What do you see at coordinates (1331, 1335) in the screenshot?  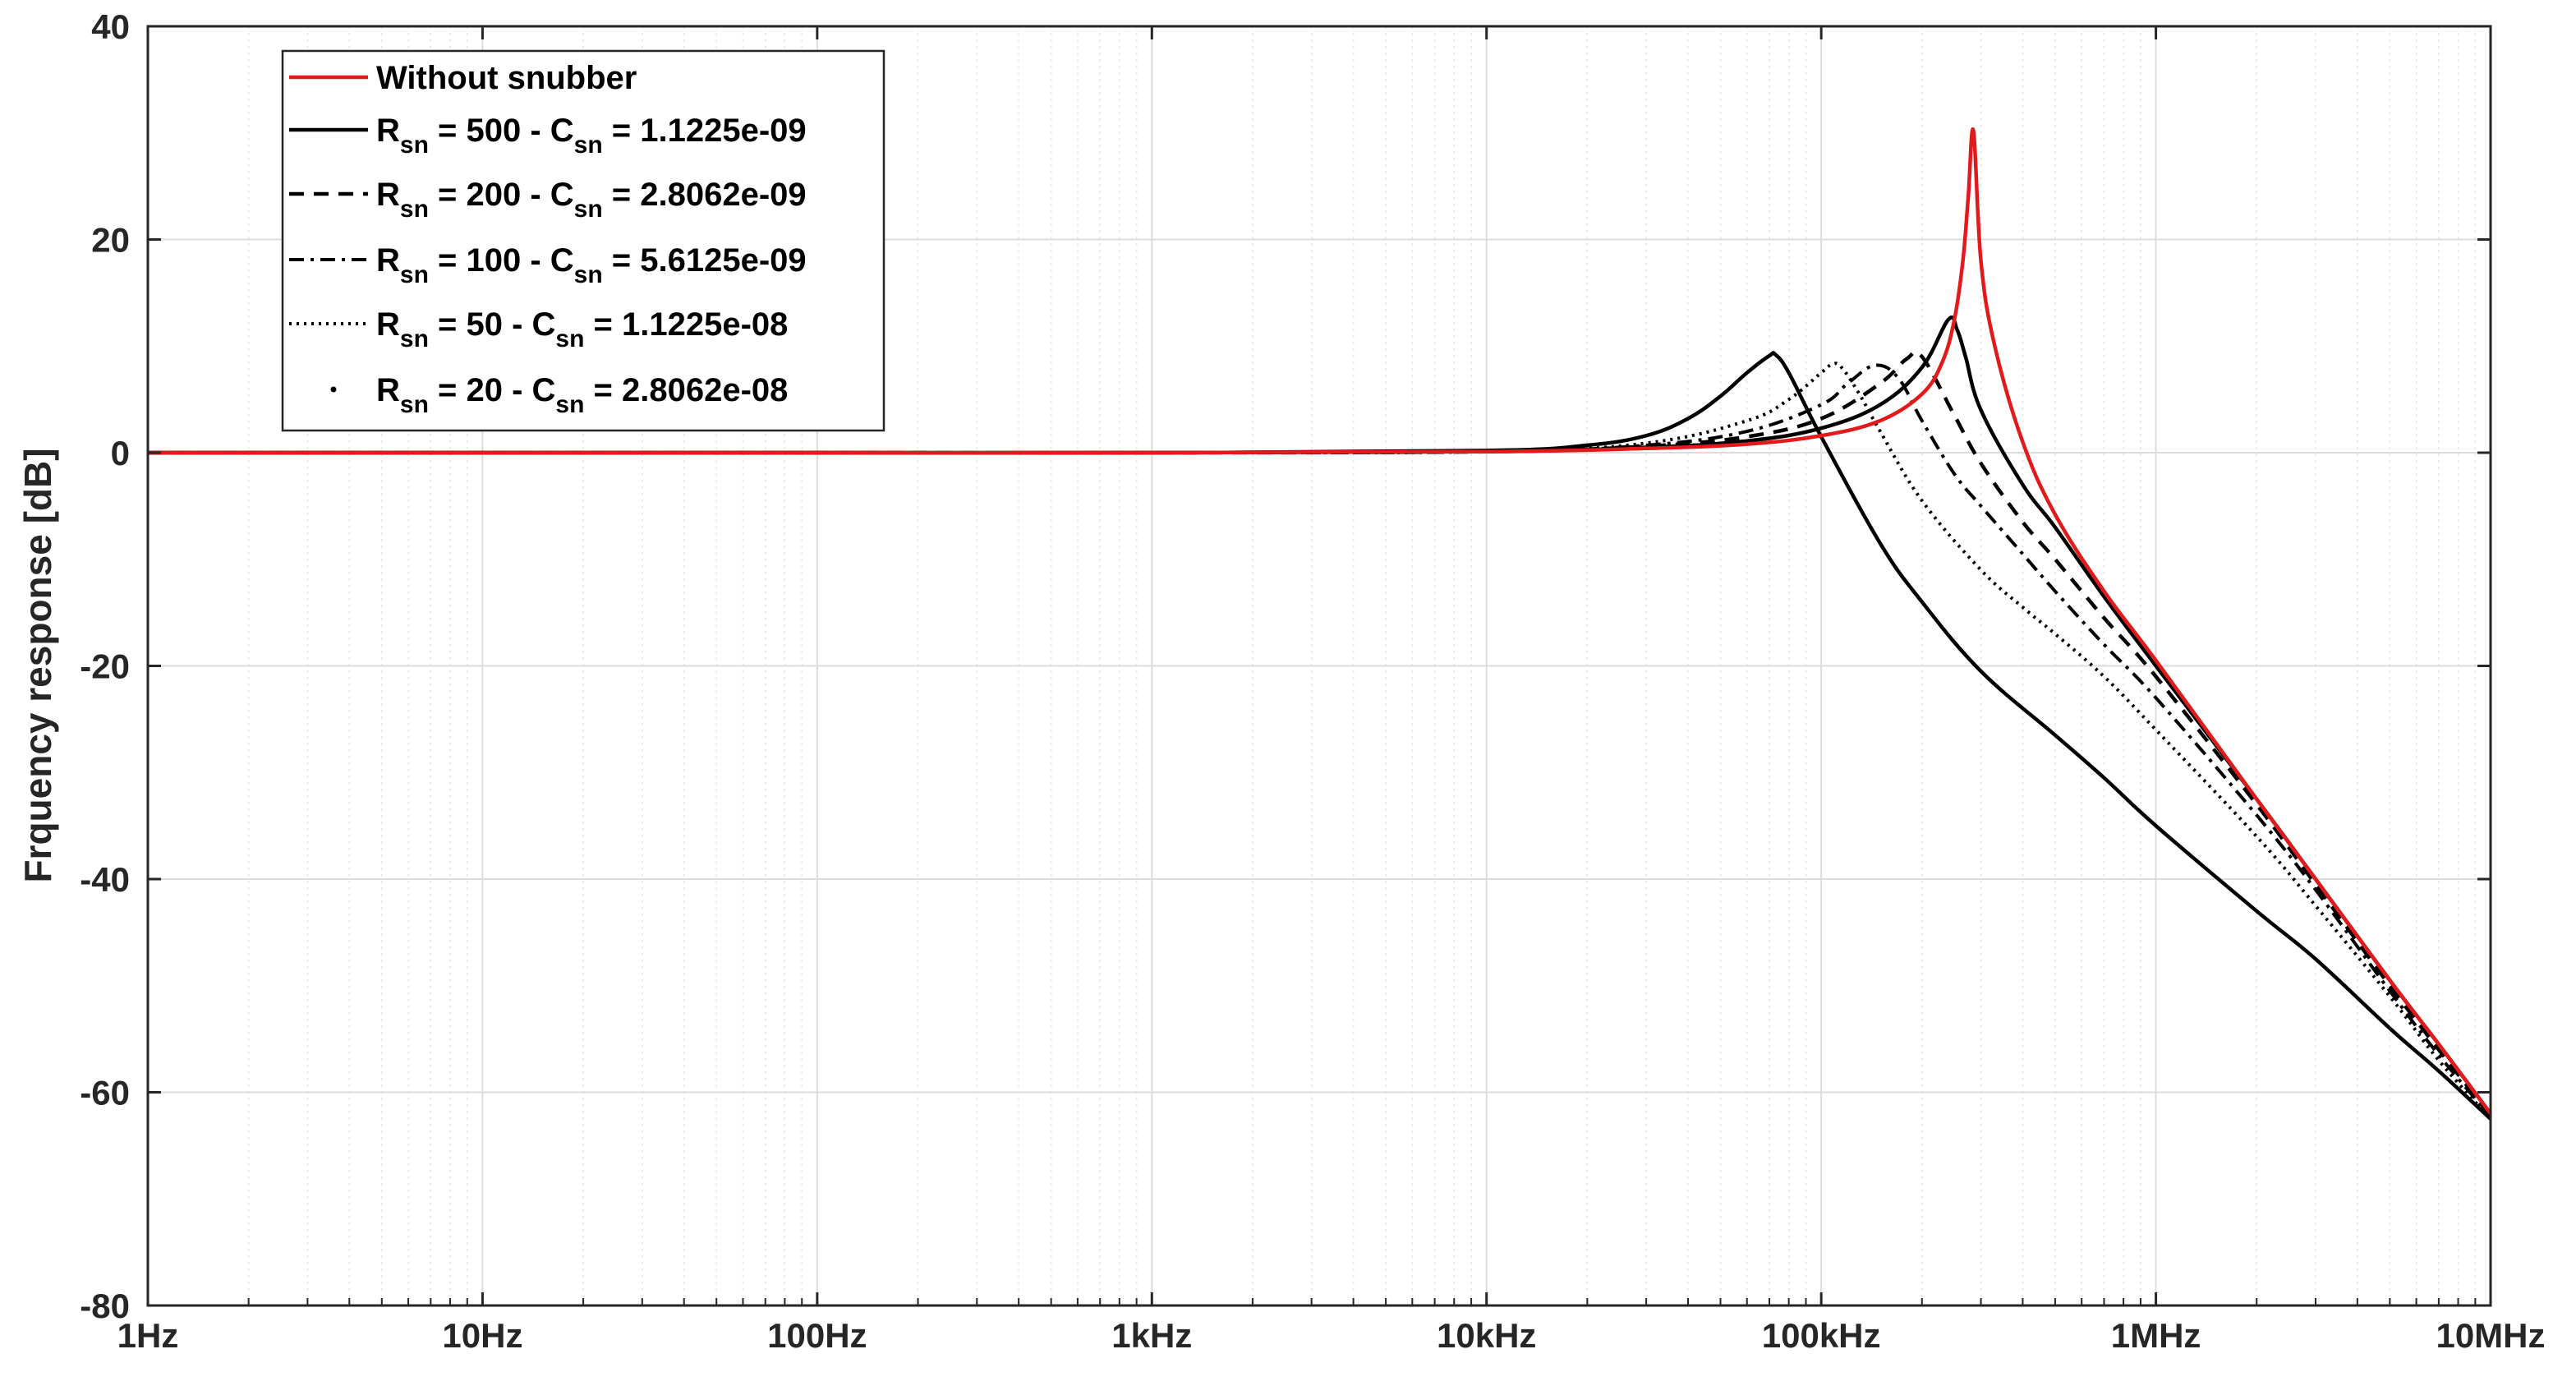 I see `x-tick-labels: 1Hz 10Hz 100Hz 1kHz 10kHz 100kHz 1MHz 10MHz` at bounding box center [1331, 1335].